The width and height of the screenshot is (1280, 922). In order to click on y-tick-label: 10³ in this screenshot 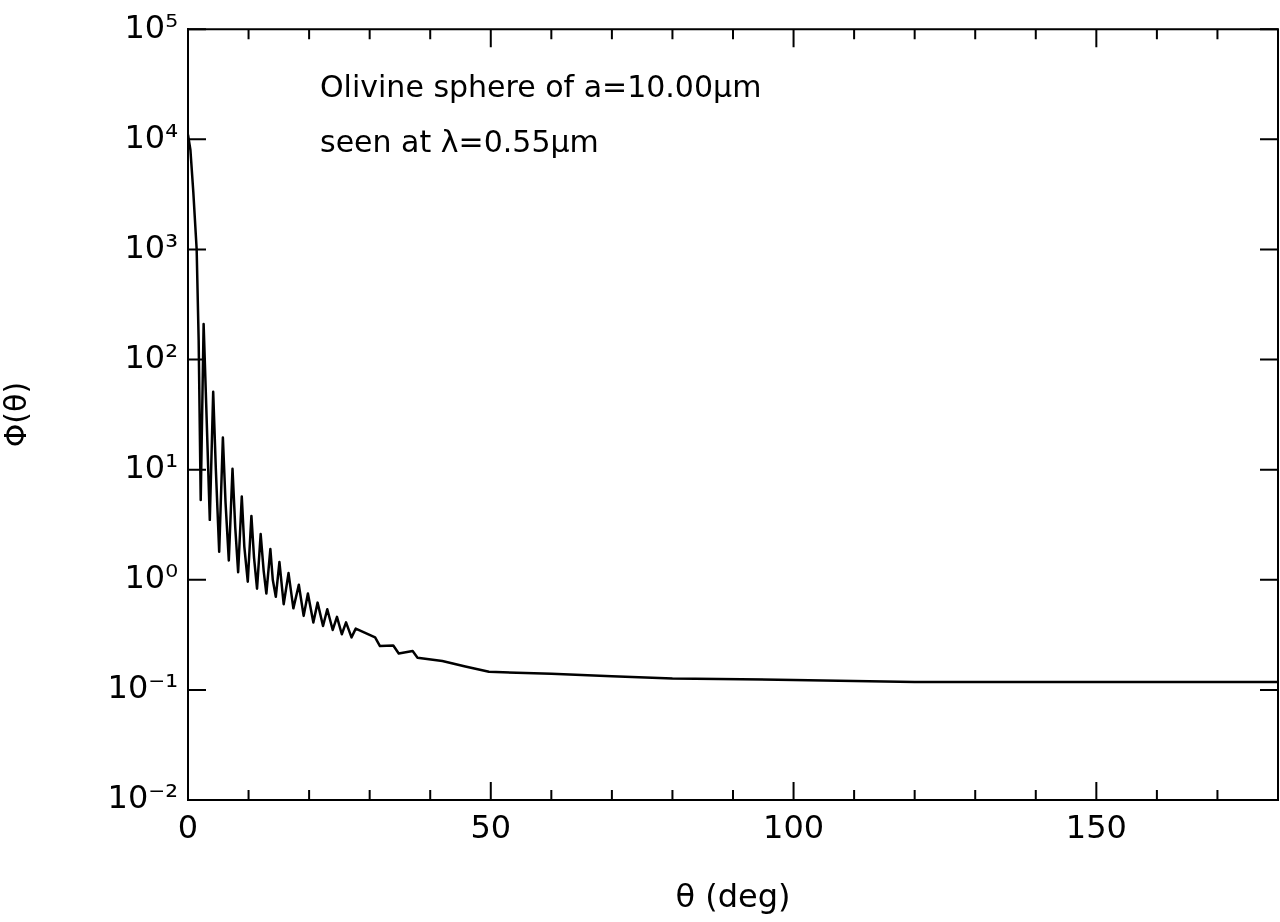, I will do `click(151, 246)`.